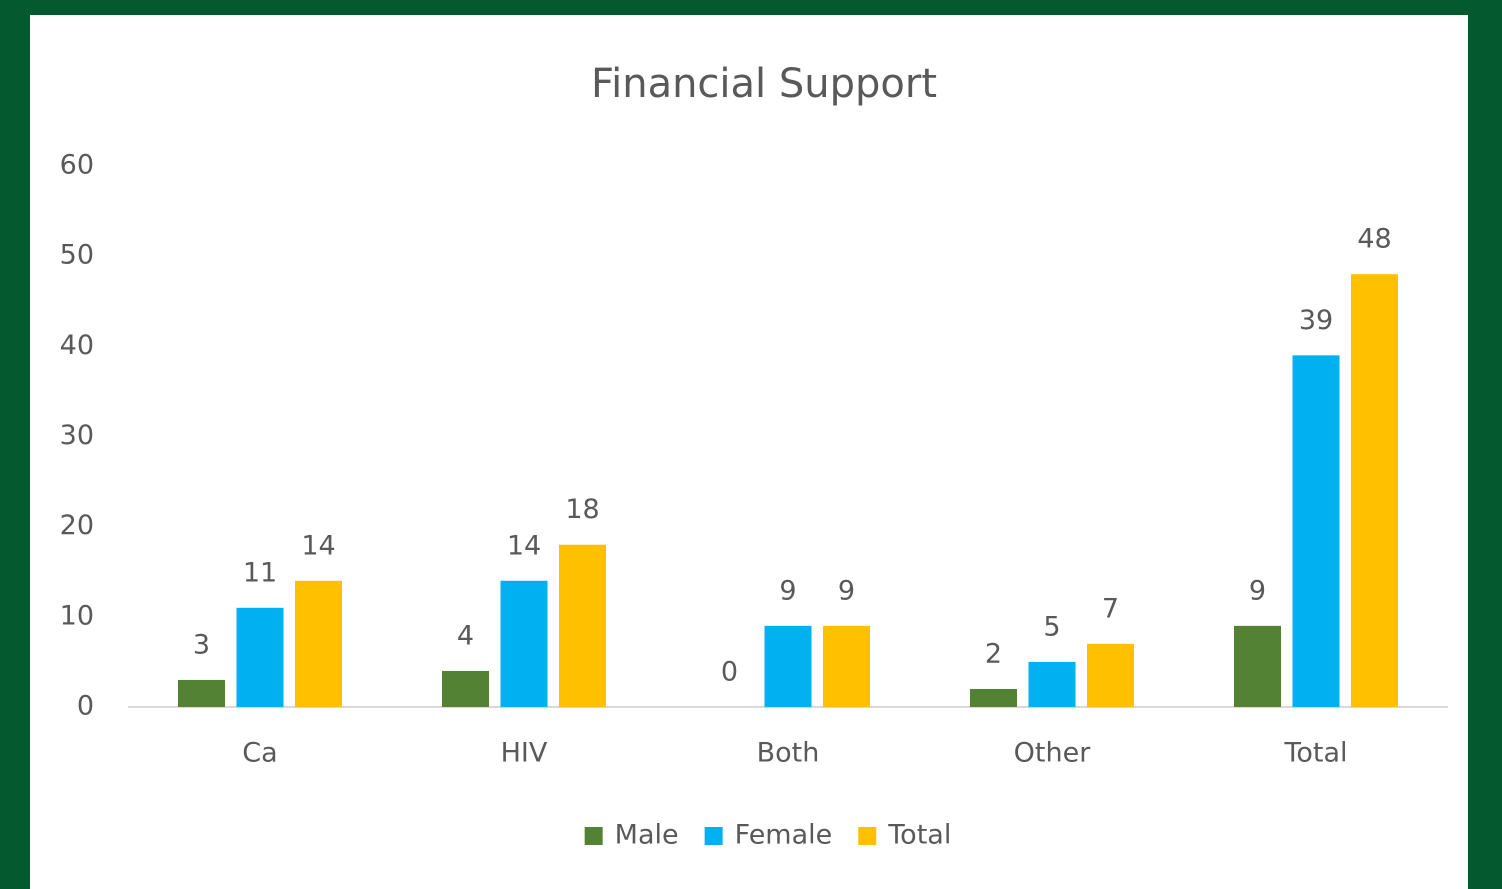  I want to click on y-tick-label: 0, so click(85, 706).